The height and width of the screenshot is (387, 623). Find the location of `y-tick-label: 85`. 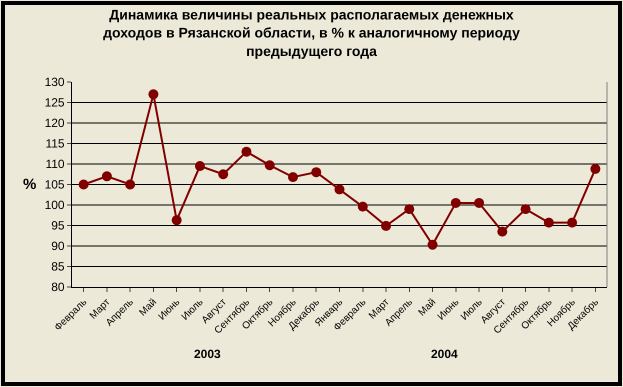

y-tick-label: 85 is located at coordinates (58, 267).